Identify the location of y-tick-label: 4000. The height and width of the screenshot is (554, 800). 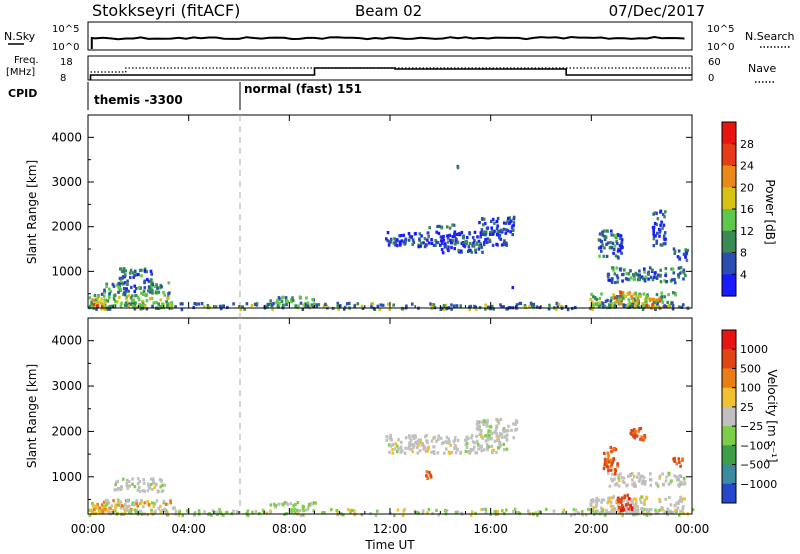
(66, 341).